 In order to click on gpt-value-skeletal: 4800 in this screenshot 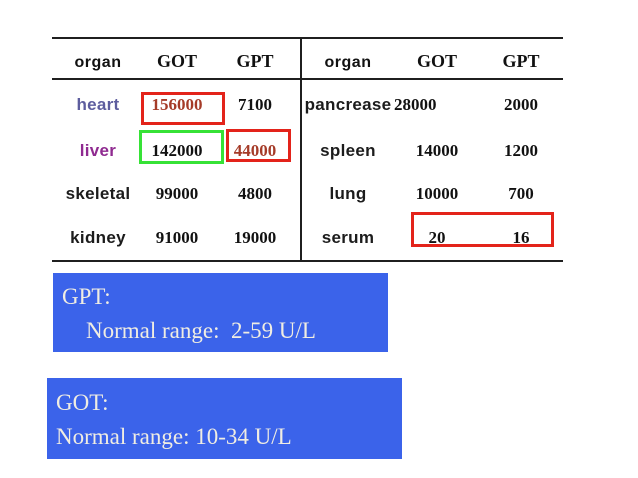, I will do `click(255, 193)`.